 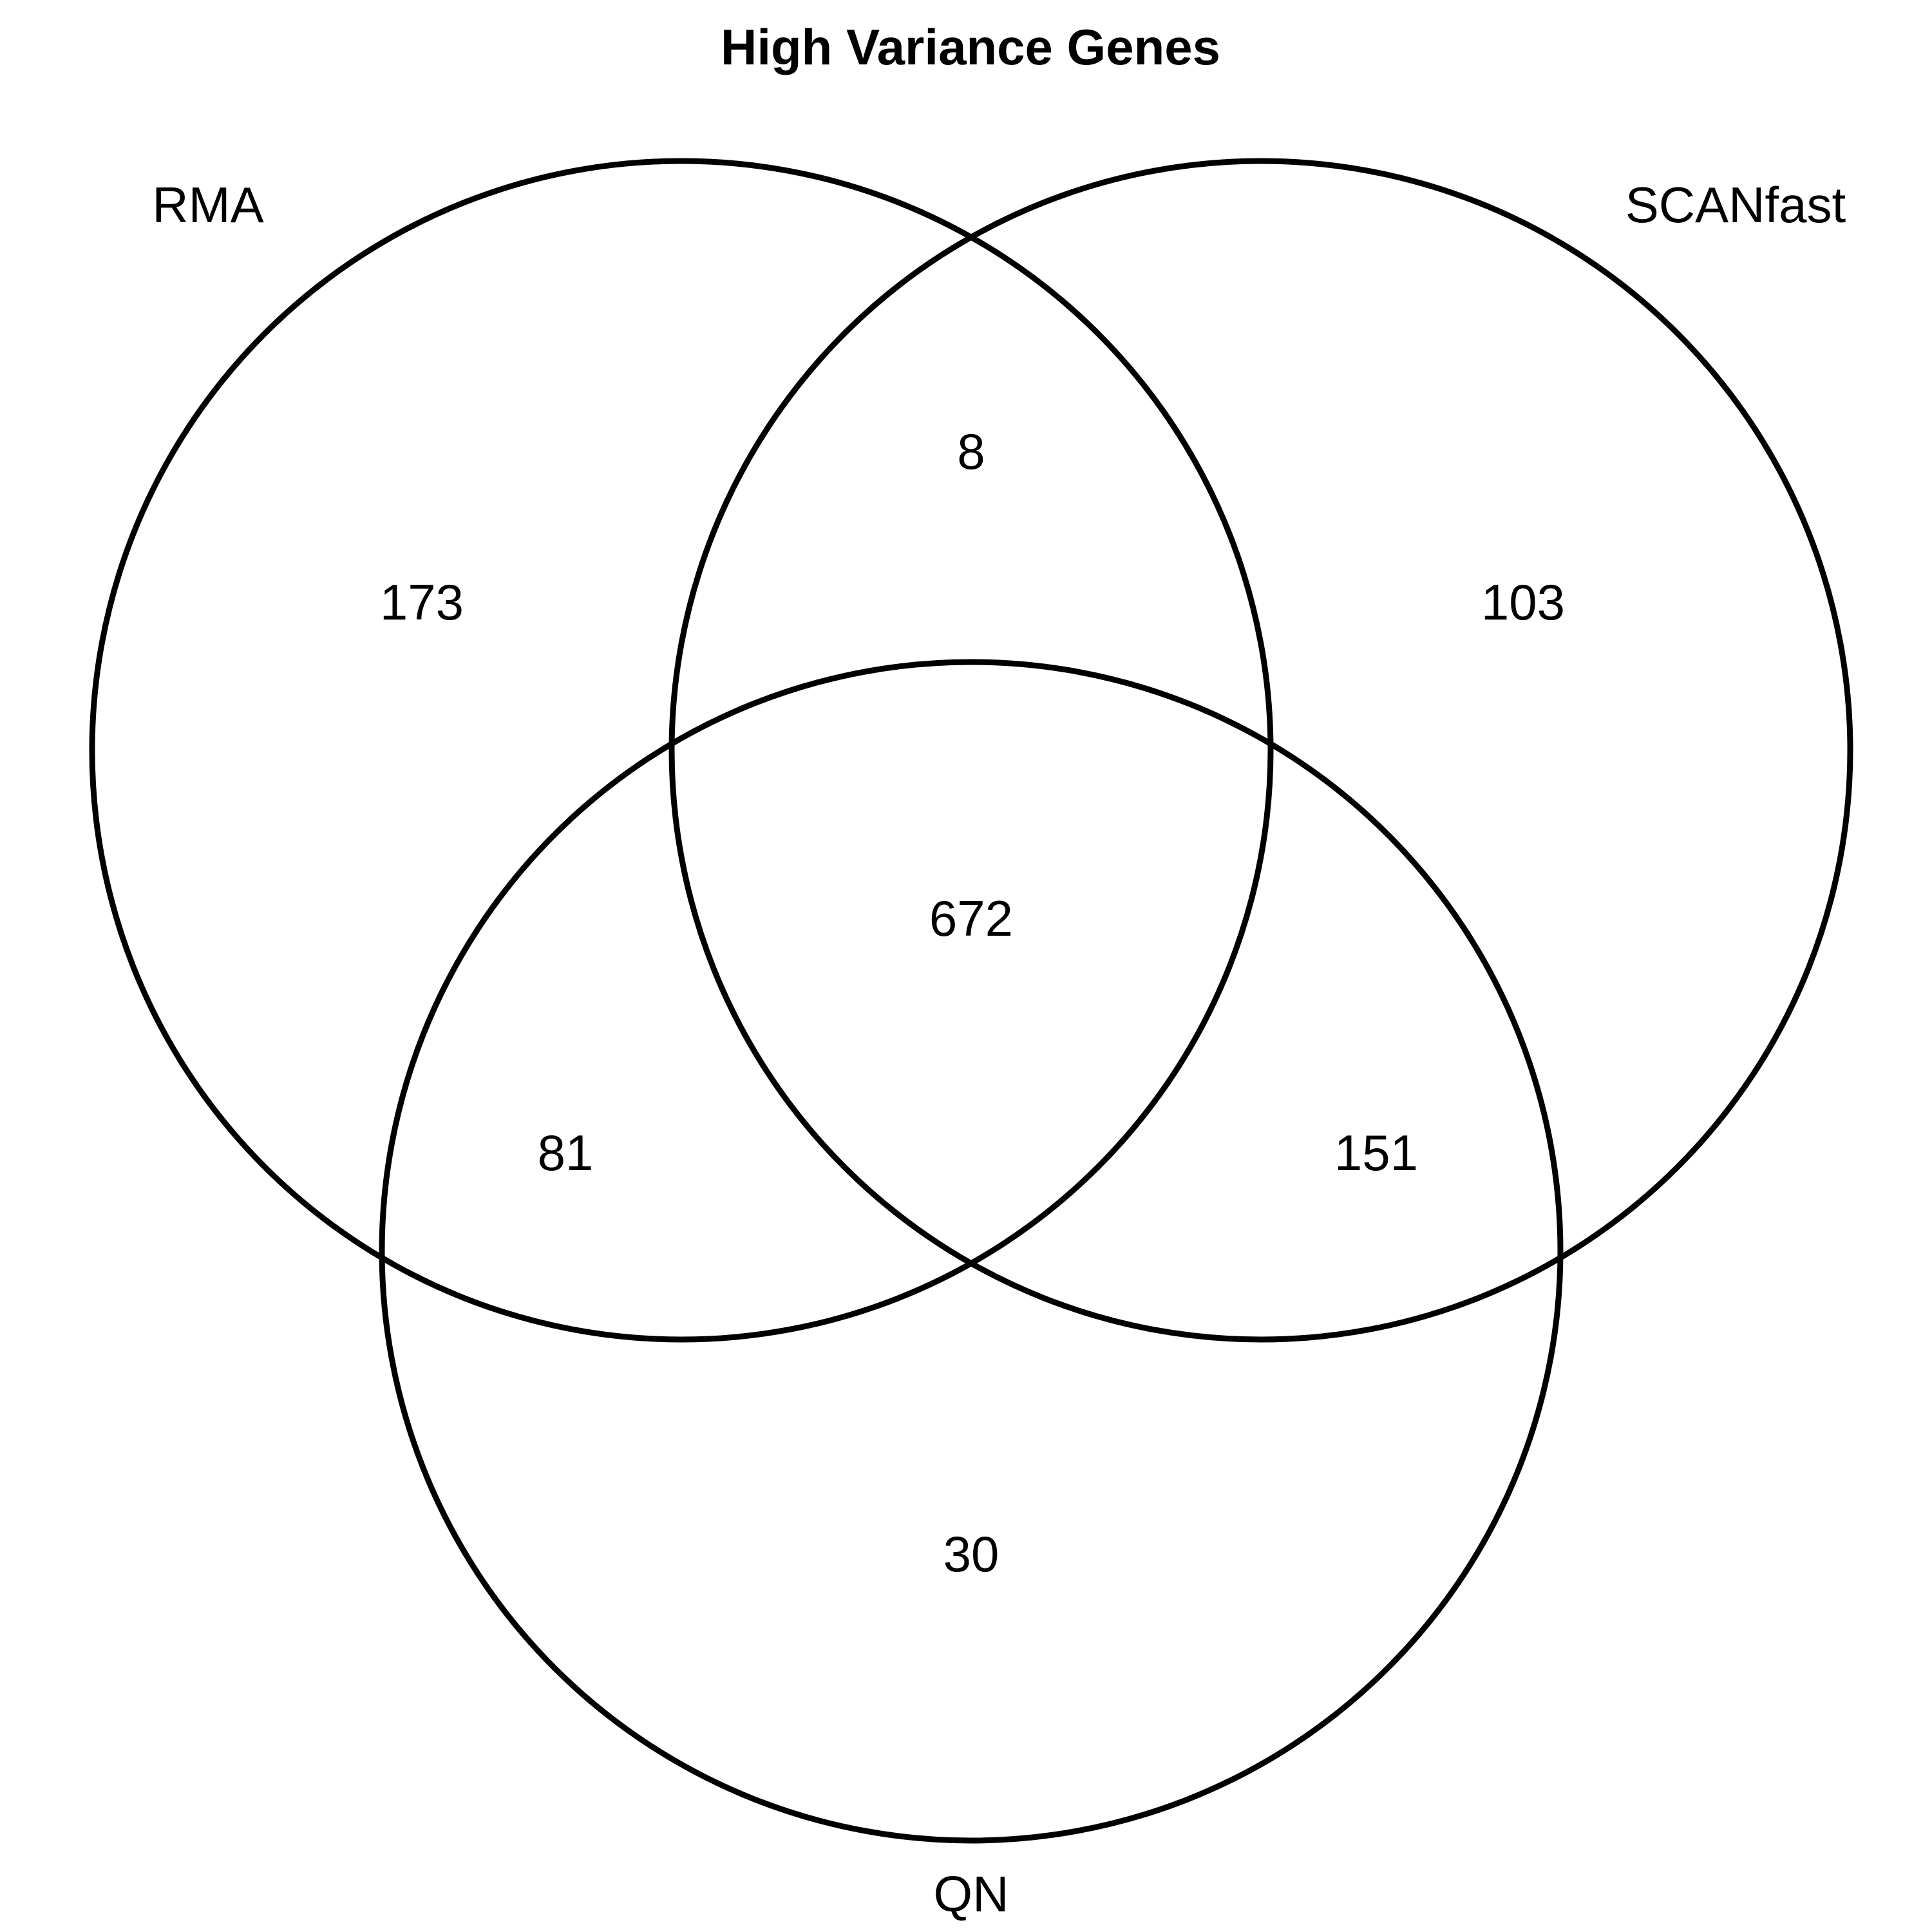 I want to click on count-rma-only: 173, so click(x=422, y=602).